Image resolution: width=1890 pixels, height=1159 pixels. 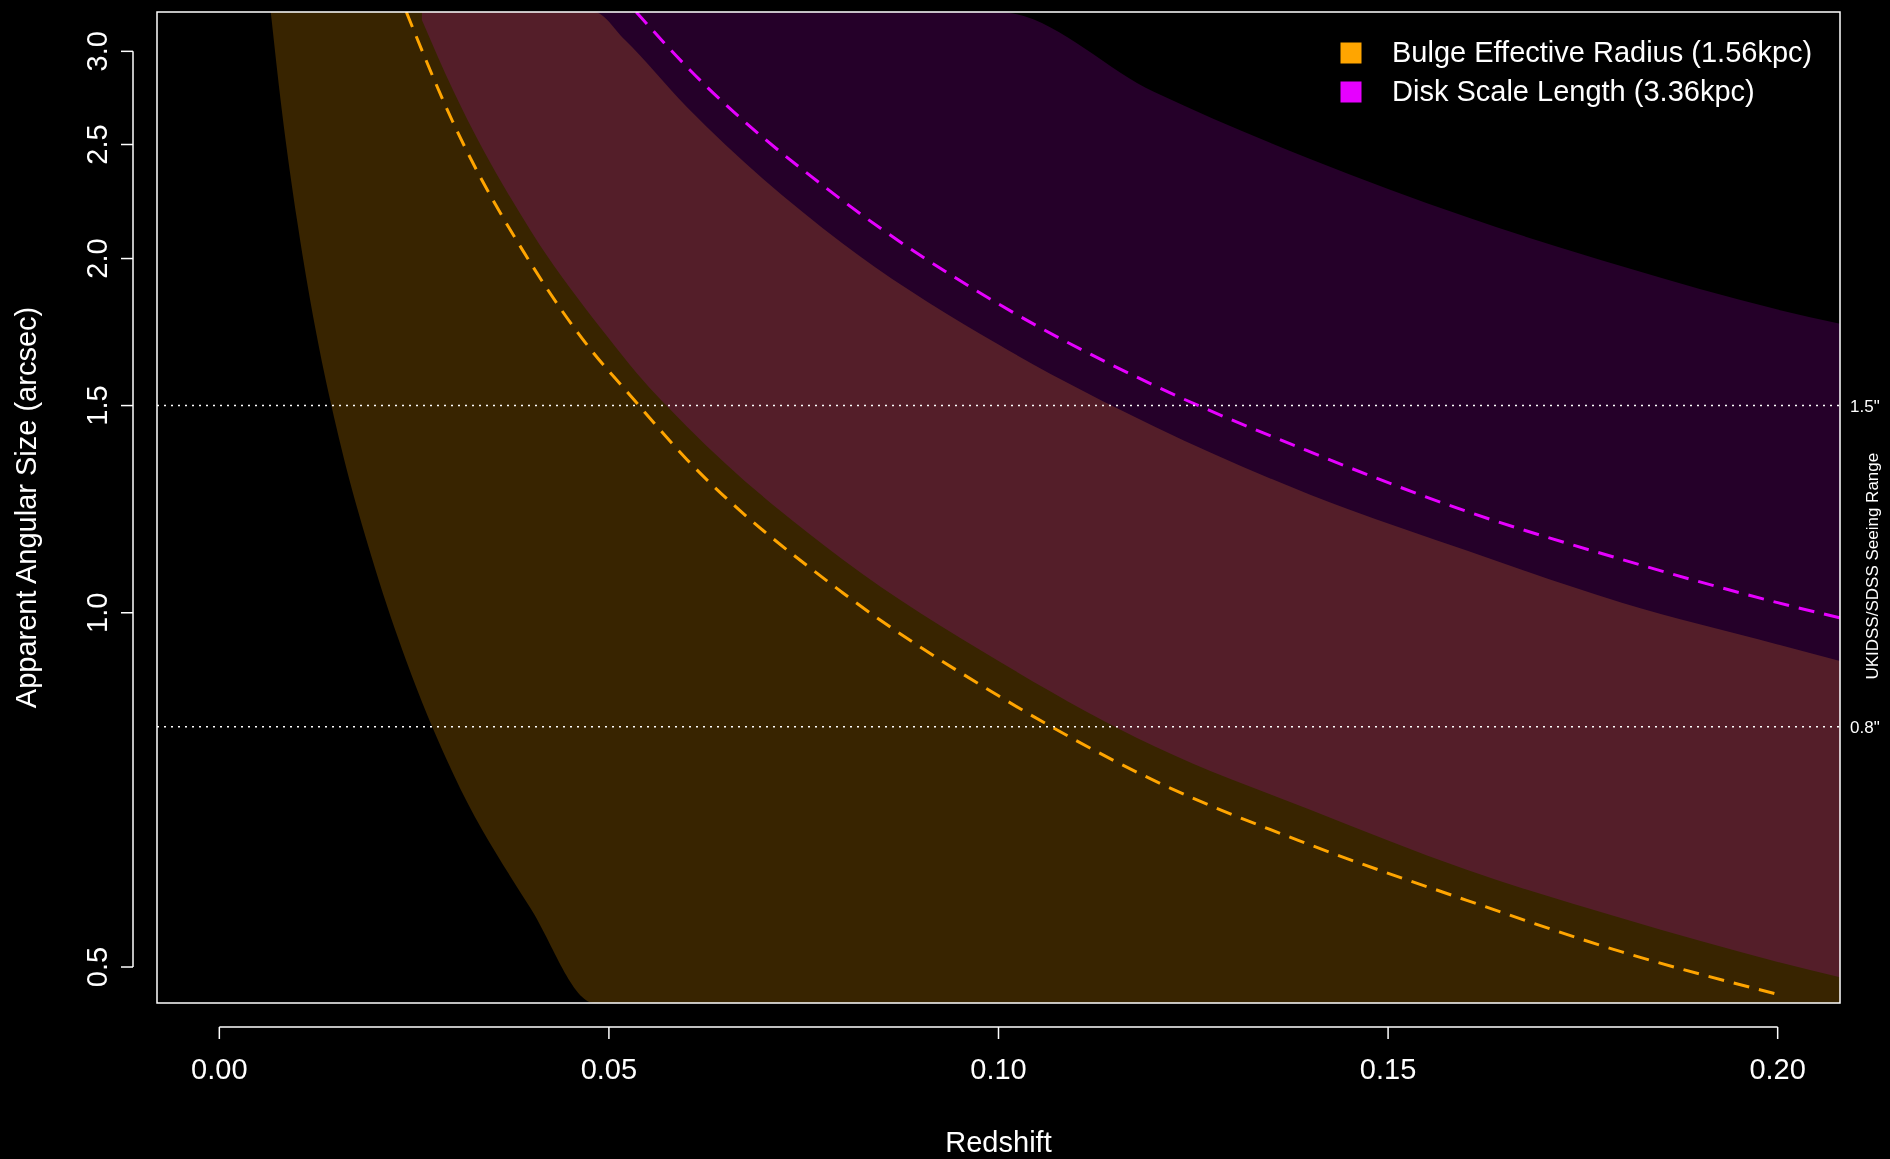 I want to click on x-axis-title: Redshift, so click(x=998, y=1142).